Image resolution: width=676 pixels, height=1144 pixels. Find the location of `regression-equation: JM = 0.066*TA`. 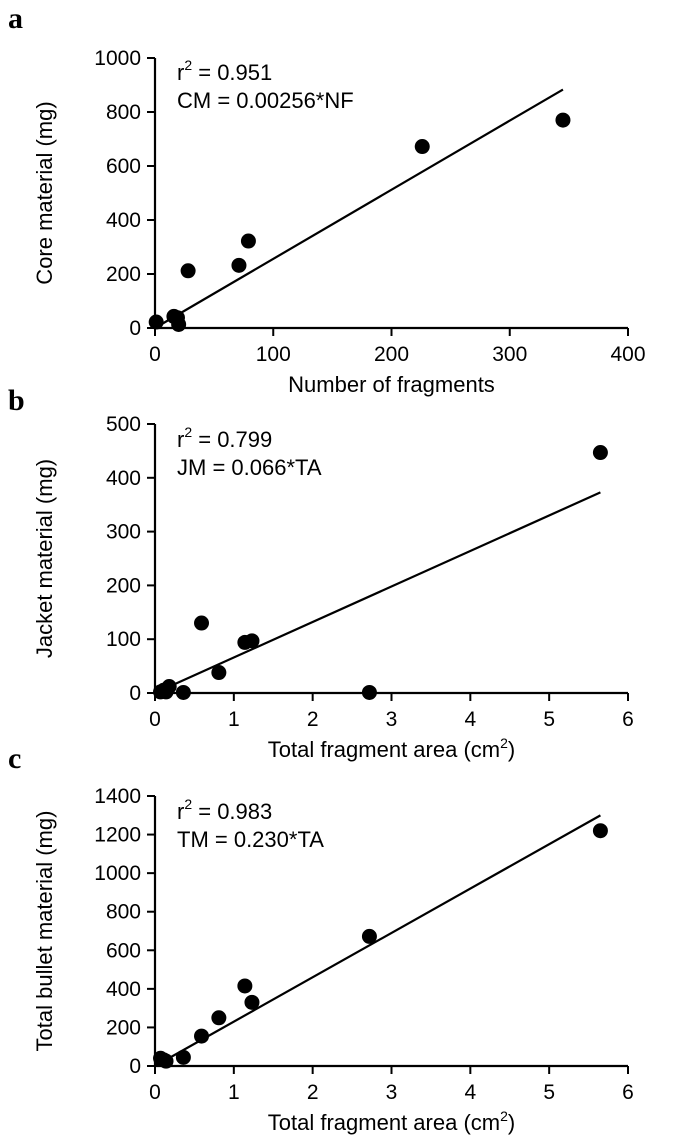

regression-equation: JM = 0.066*TA is located at coordinates (249, 467).